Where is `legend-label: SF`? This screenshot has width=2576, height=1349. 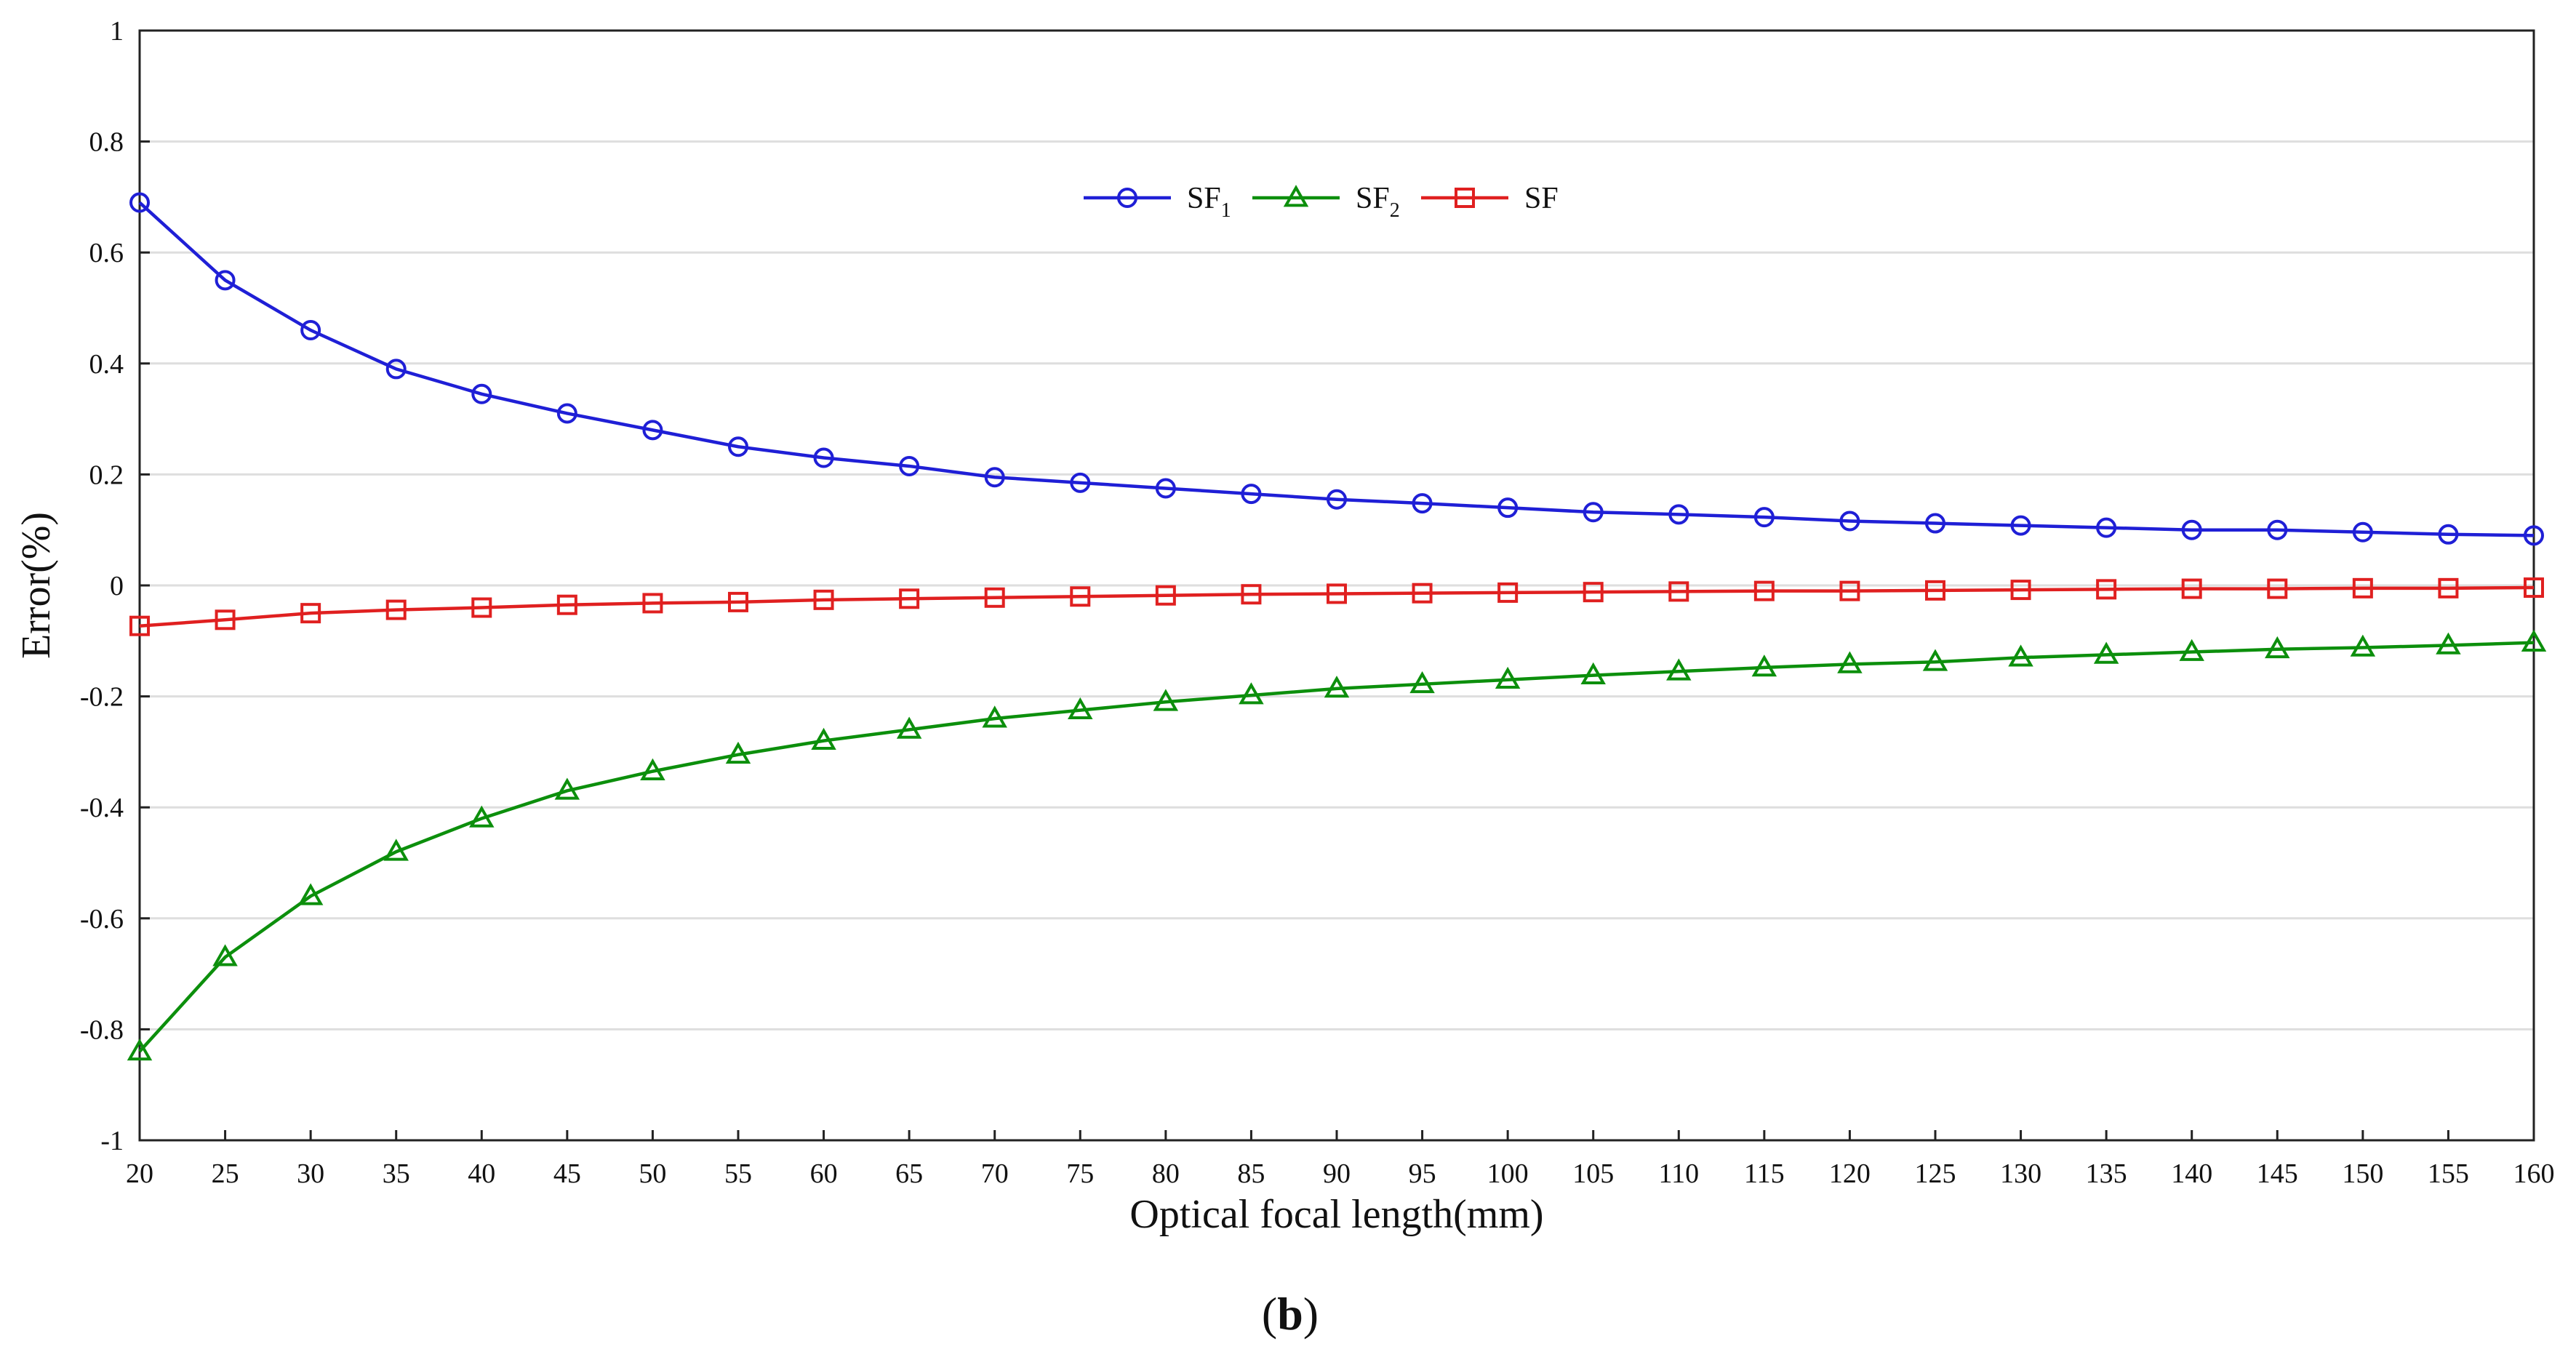 legend-label: SF is located at coordinates (1541, 198).